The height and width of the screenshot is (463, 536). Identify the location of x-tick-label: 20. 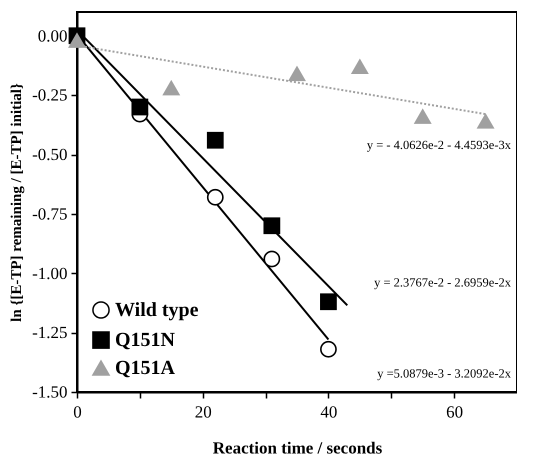
(203, 412).